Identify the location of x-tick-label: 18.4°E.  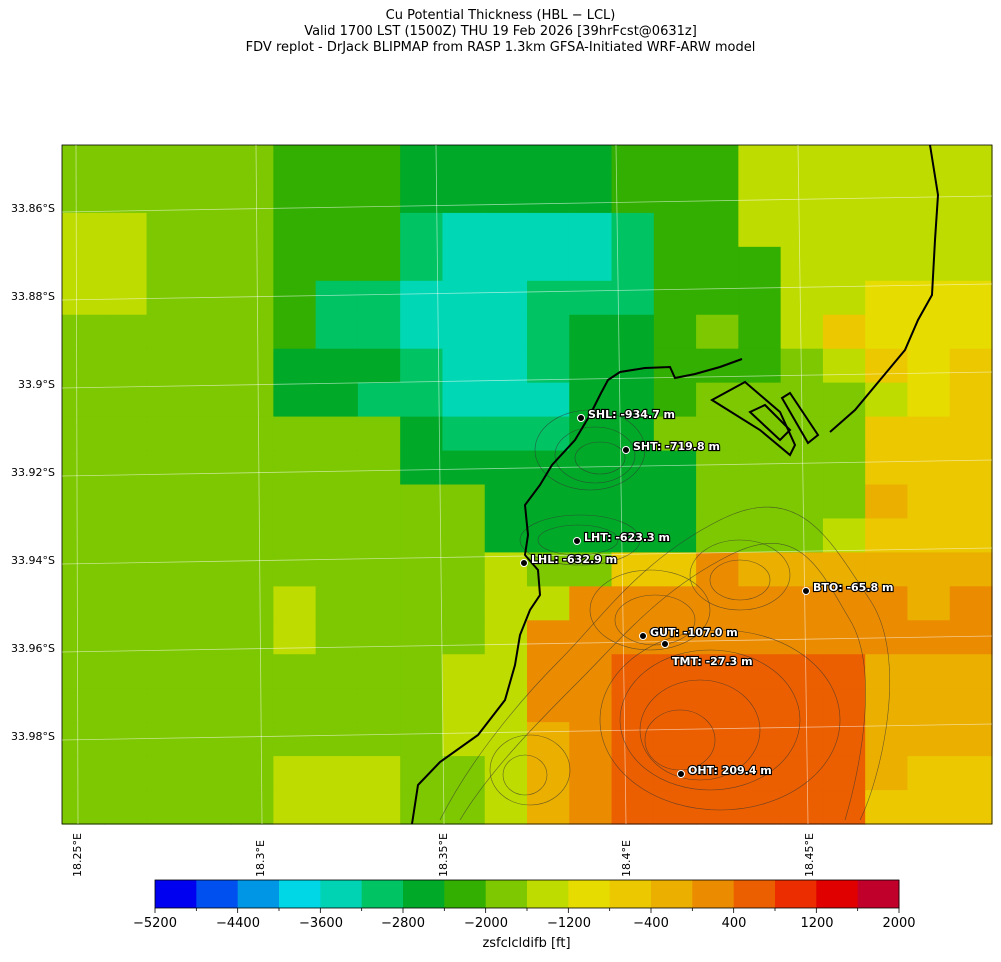
(626, 858).